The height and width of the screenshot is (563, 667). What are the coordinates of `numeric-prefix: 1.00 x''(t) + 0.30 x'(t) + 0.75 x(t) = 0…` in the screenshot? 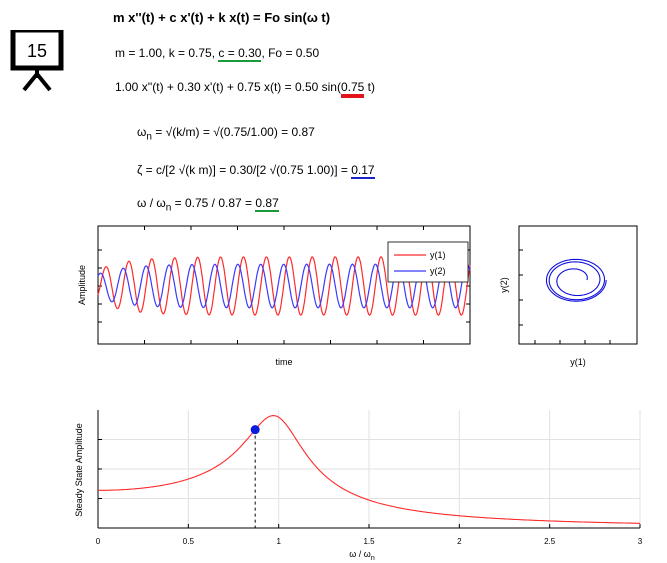 It's located at (228, 87).